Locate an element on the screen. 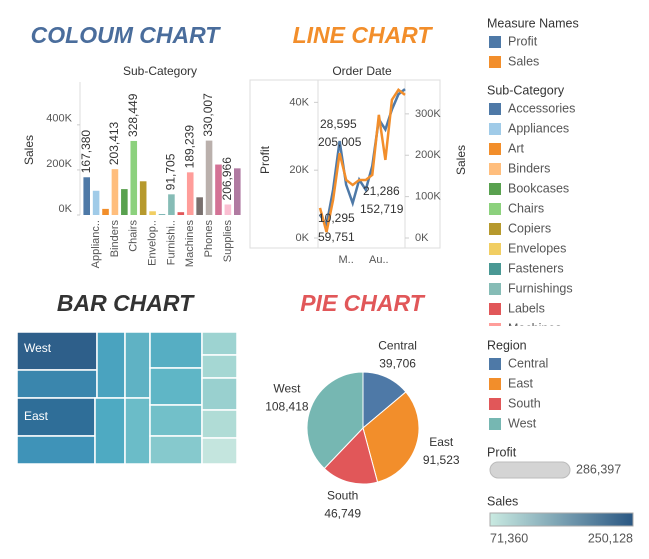  value-label: 328,449 is located at coordinates (133, 115).